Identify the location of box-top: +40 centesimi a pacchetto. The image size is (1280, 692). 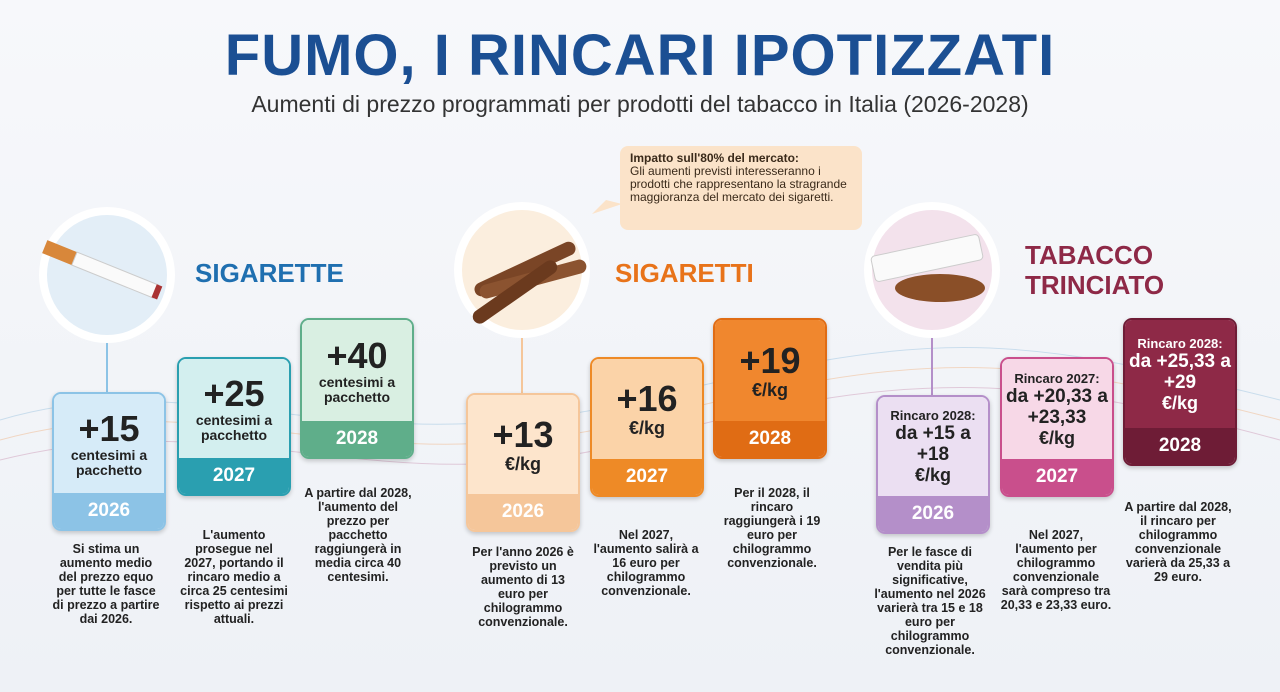
(357, 370).